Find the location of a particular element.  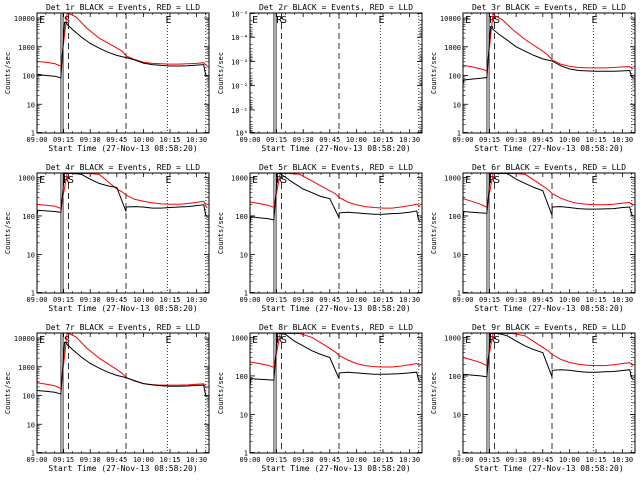

panel-title: Det 8r BLACK = Events, RED = LLD is located at coordinates (336, 327).